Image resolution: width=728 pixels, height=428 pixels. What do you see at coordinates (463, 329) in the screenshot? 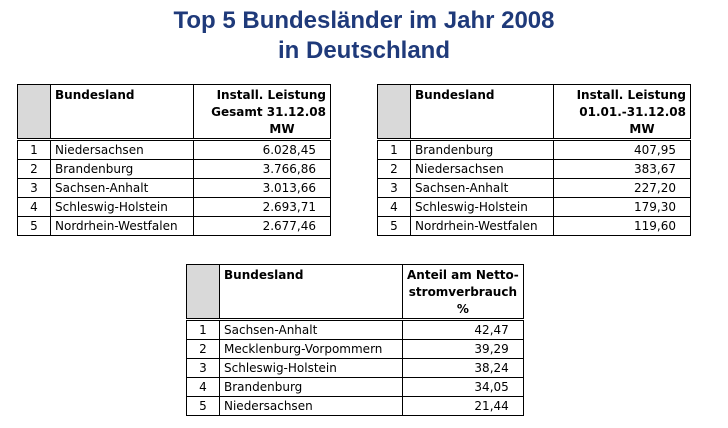
I see `value-cell: 42,47` at bounding box center [463, 329].